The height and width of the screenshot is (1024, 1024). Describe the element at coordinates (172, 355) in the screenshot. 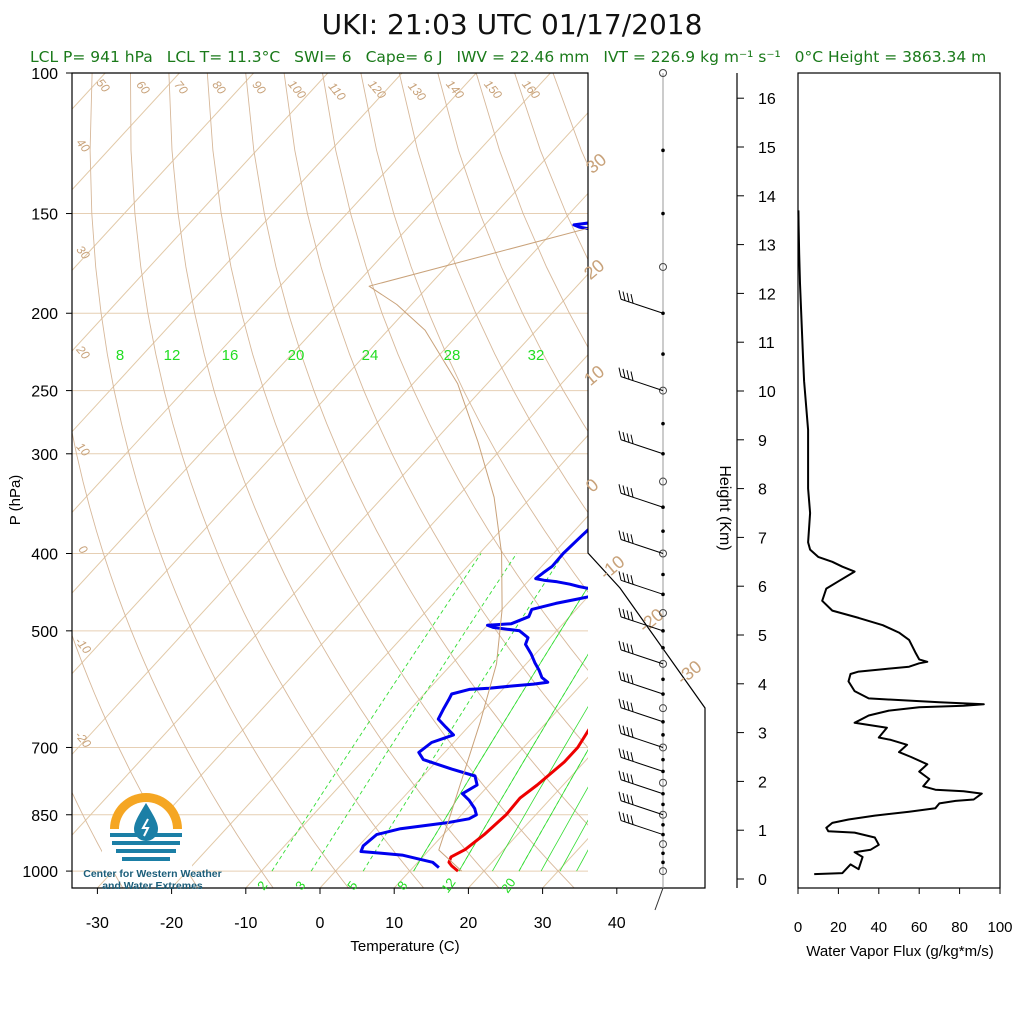

I see `mixing-ratio-label: 12` at that location.